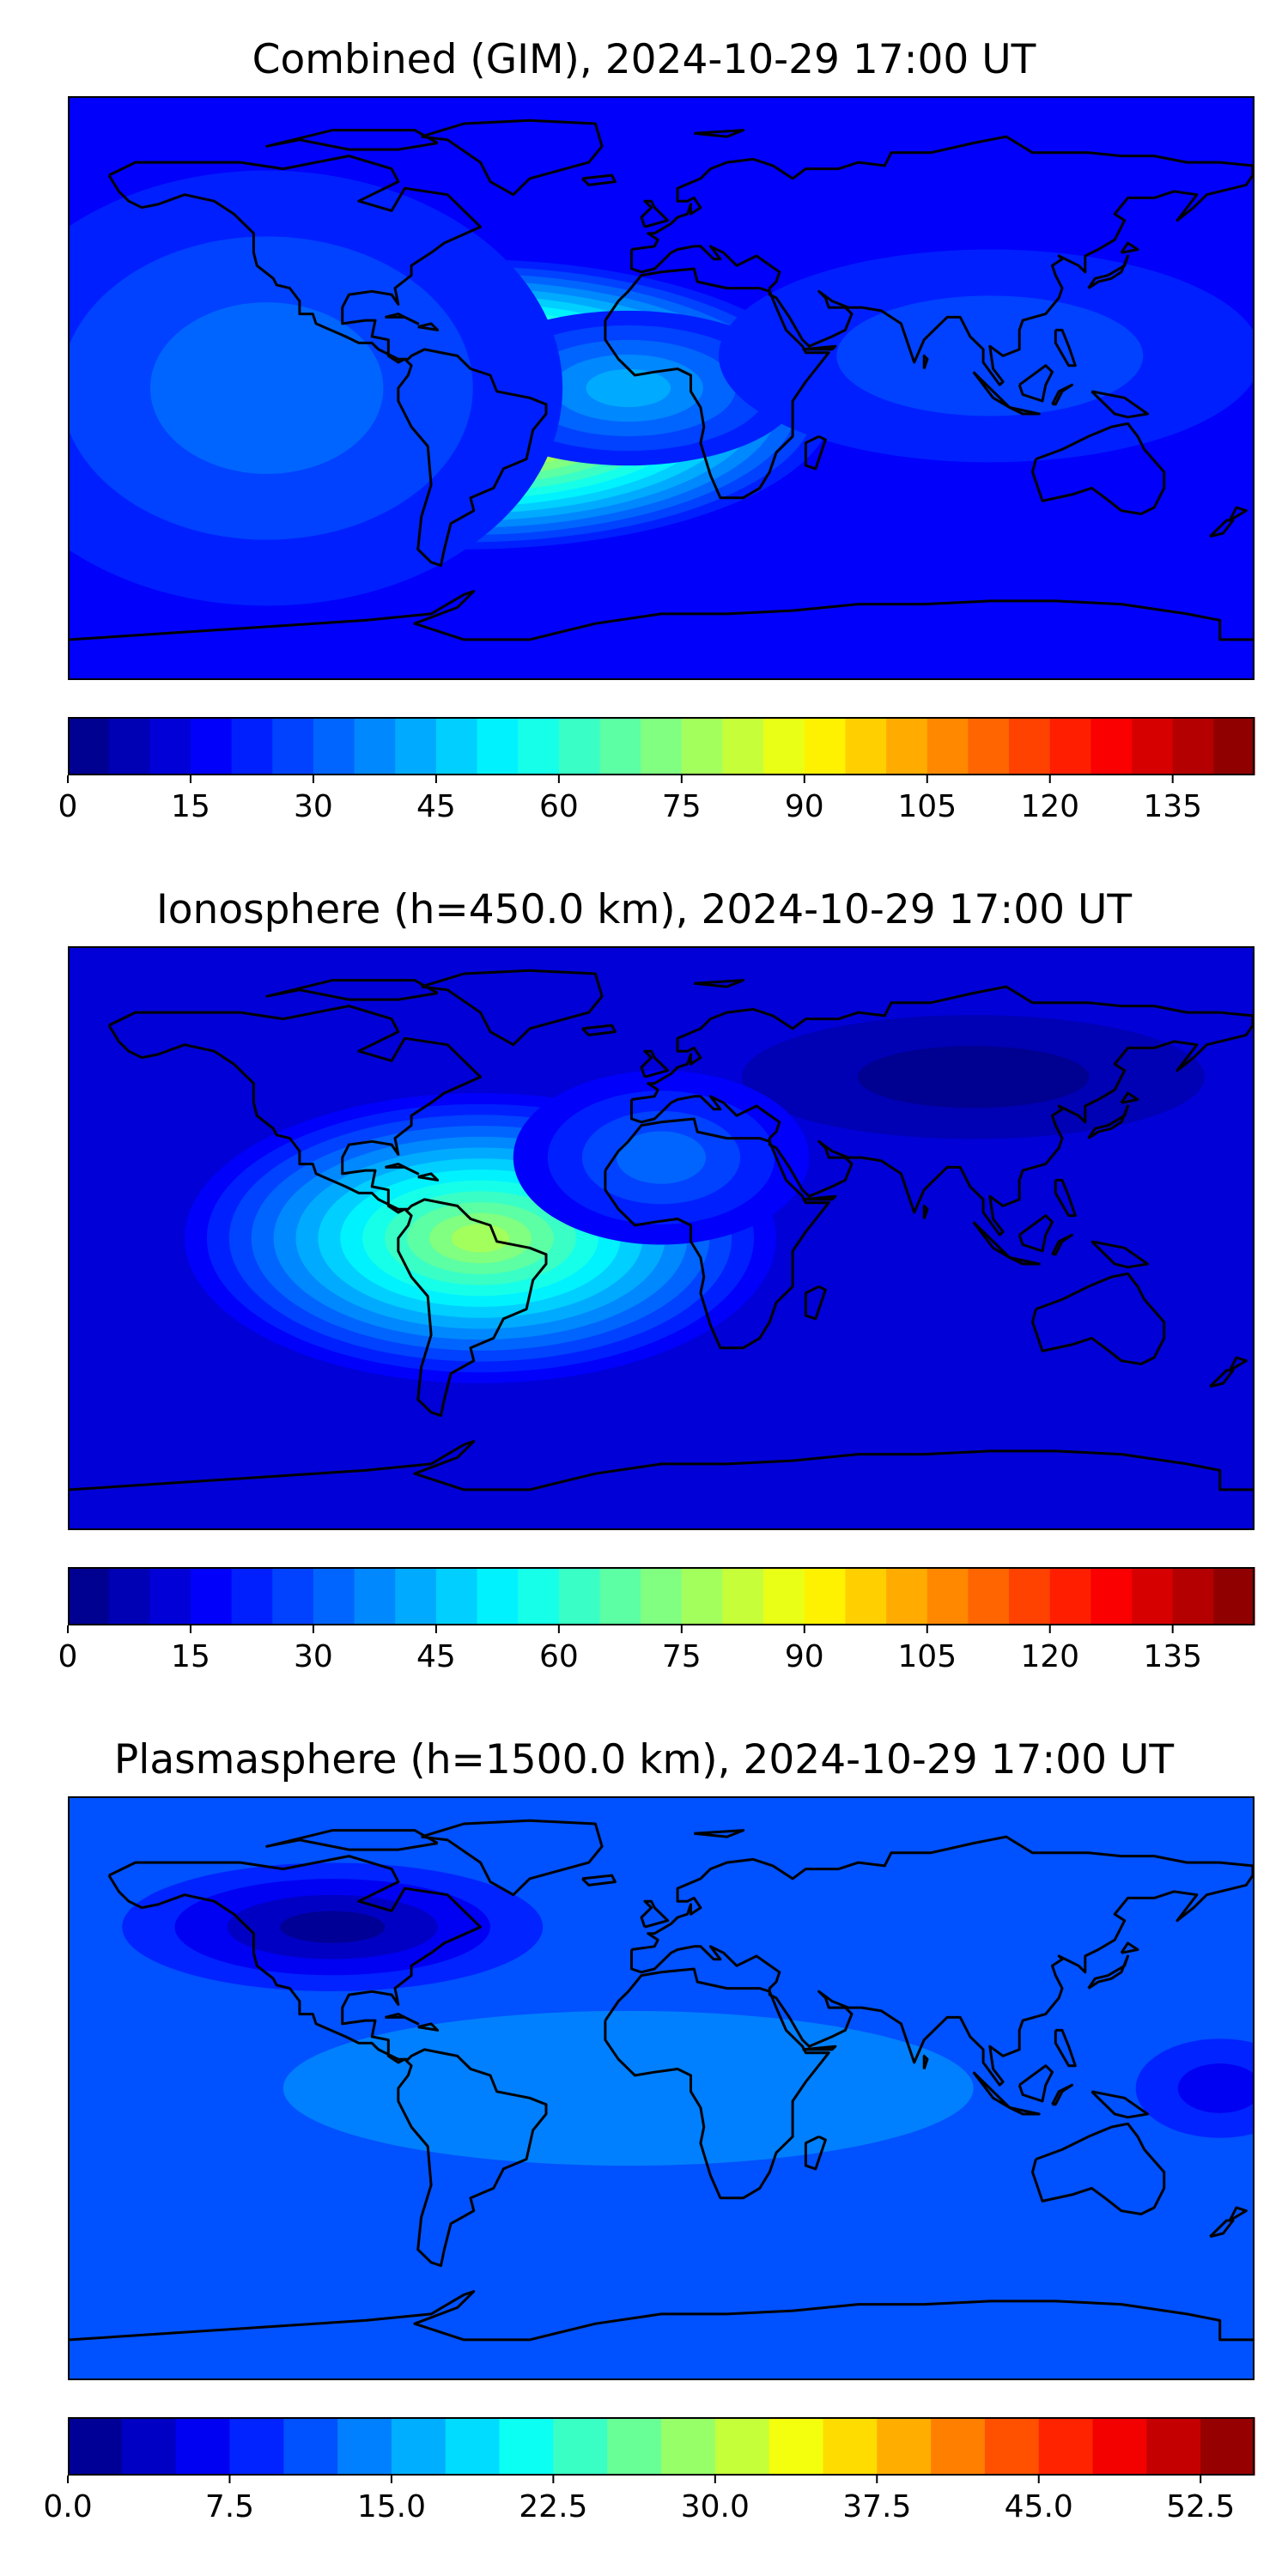 This screenshot has width=1288, height=2576. I want to click on colorbar-tick-label: 105, so click(927, 806).